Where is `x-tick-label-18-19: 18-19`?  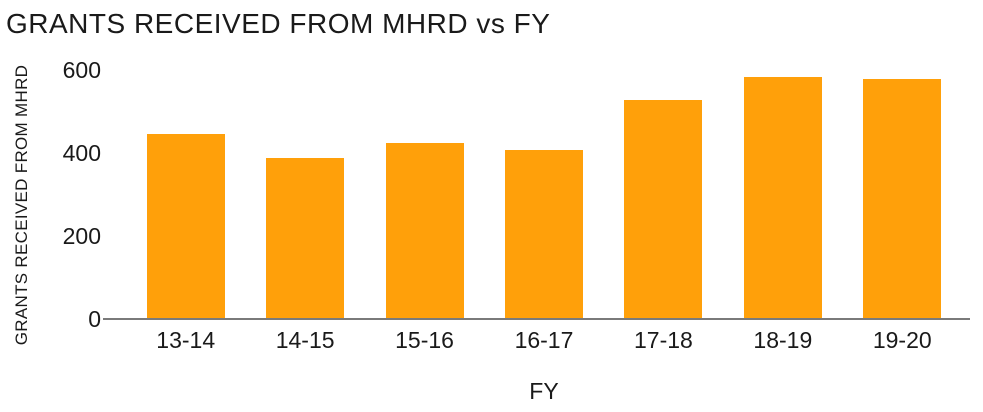 x-tick-label-18-19: 18-19 is located at coordinates (783, 340).